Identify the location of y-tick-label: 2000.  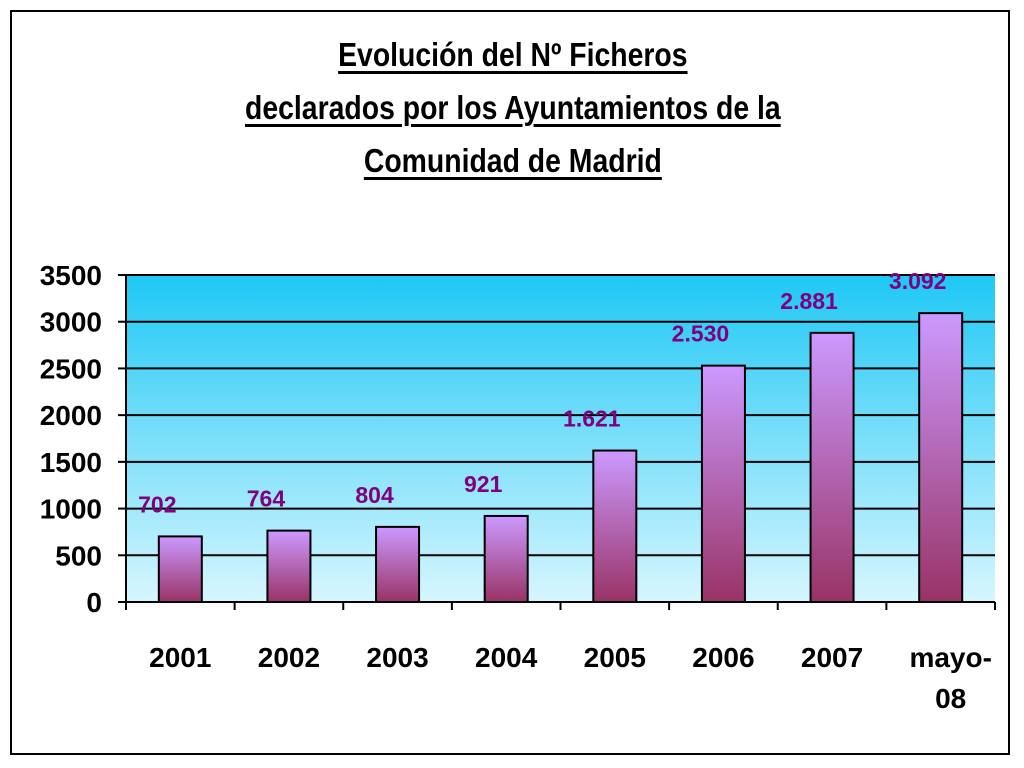
(71, 415).